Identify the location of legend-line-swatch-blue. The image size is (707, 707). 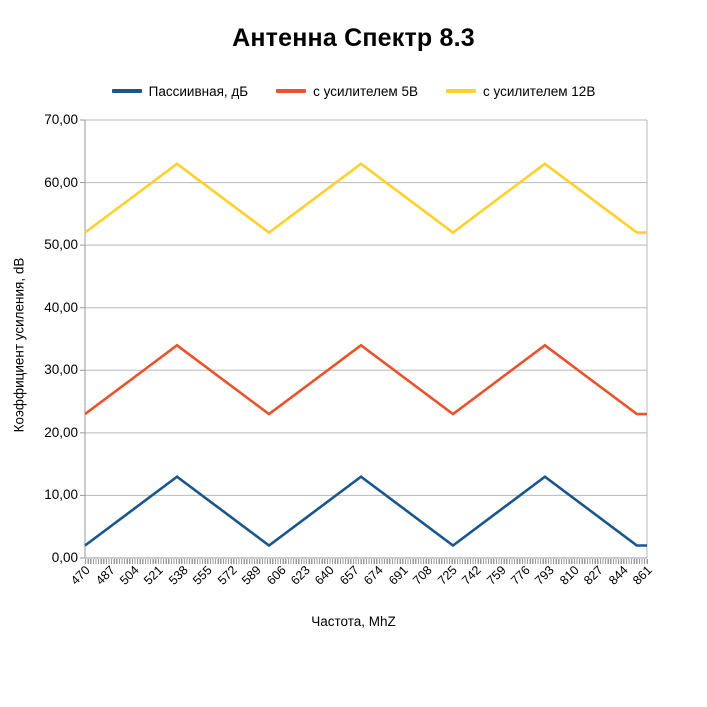
(126, 91).